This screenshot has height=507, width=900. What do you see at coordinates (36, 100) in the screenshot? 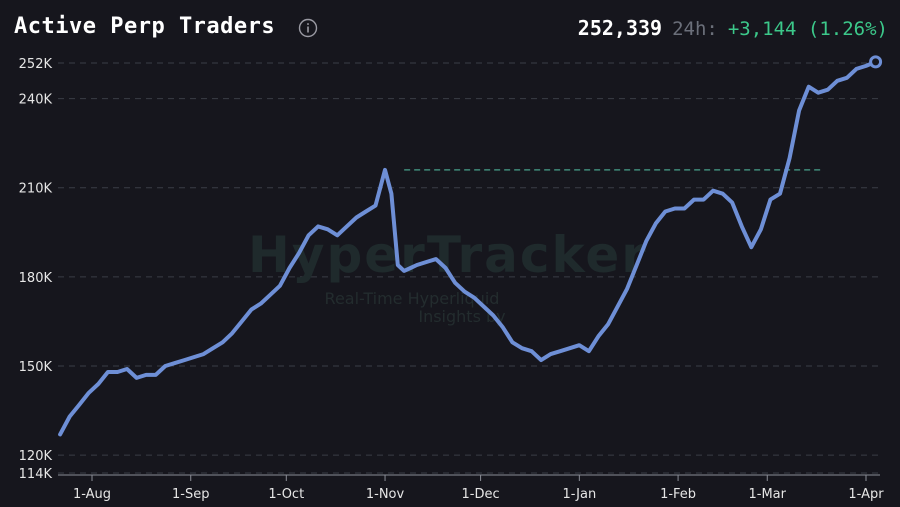
I see `y-tick-label: 240K` at bounding box center [36, 100].